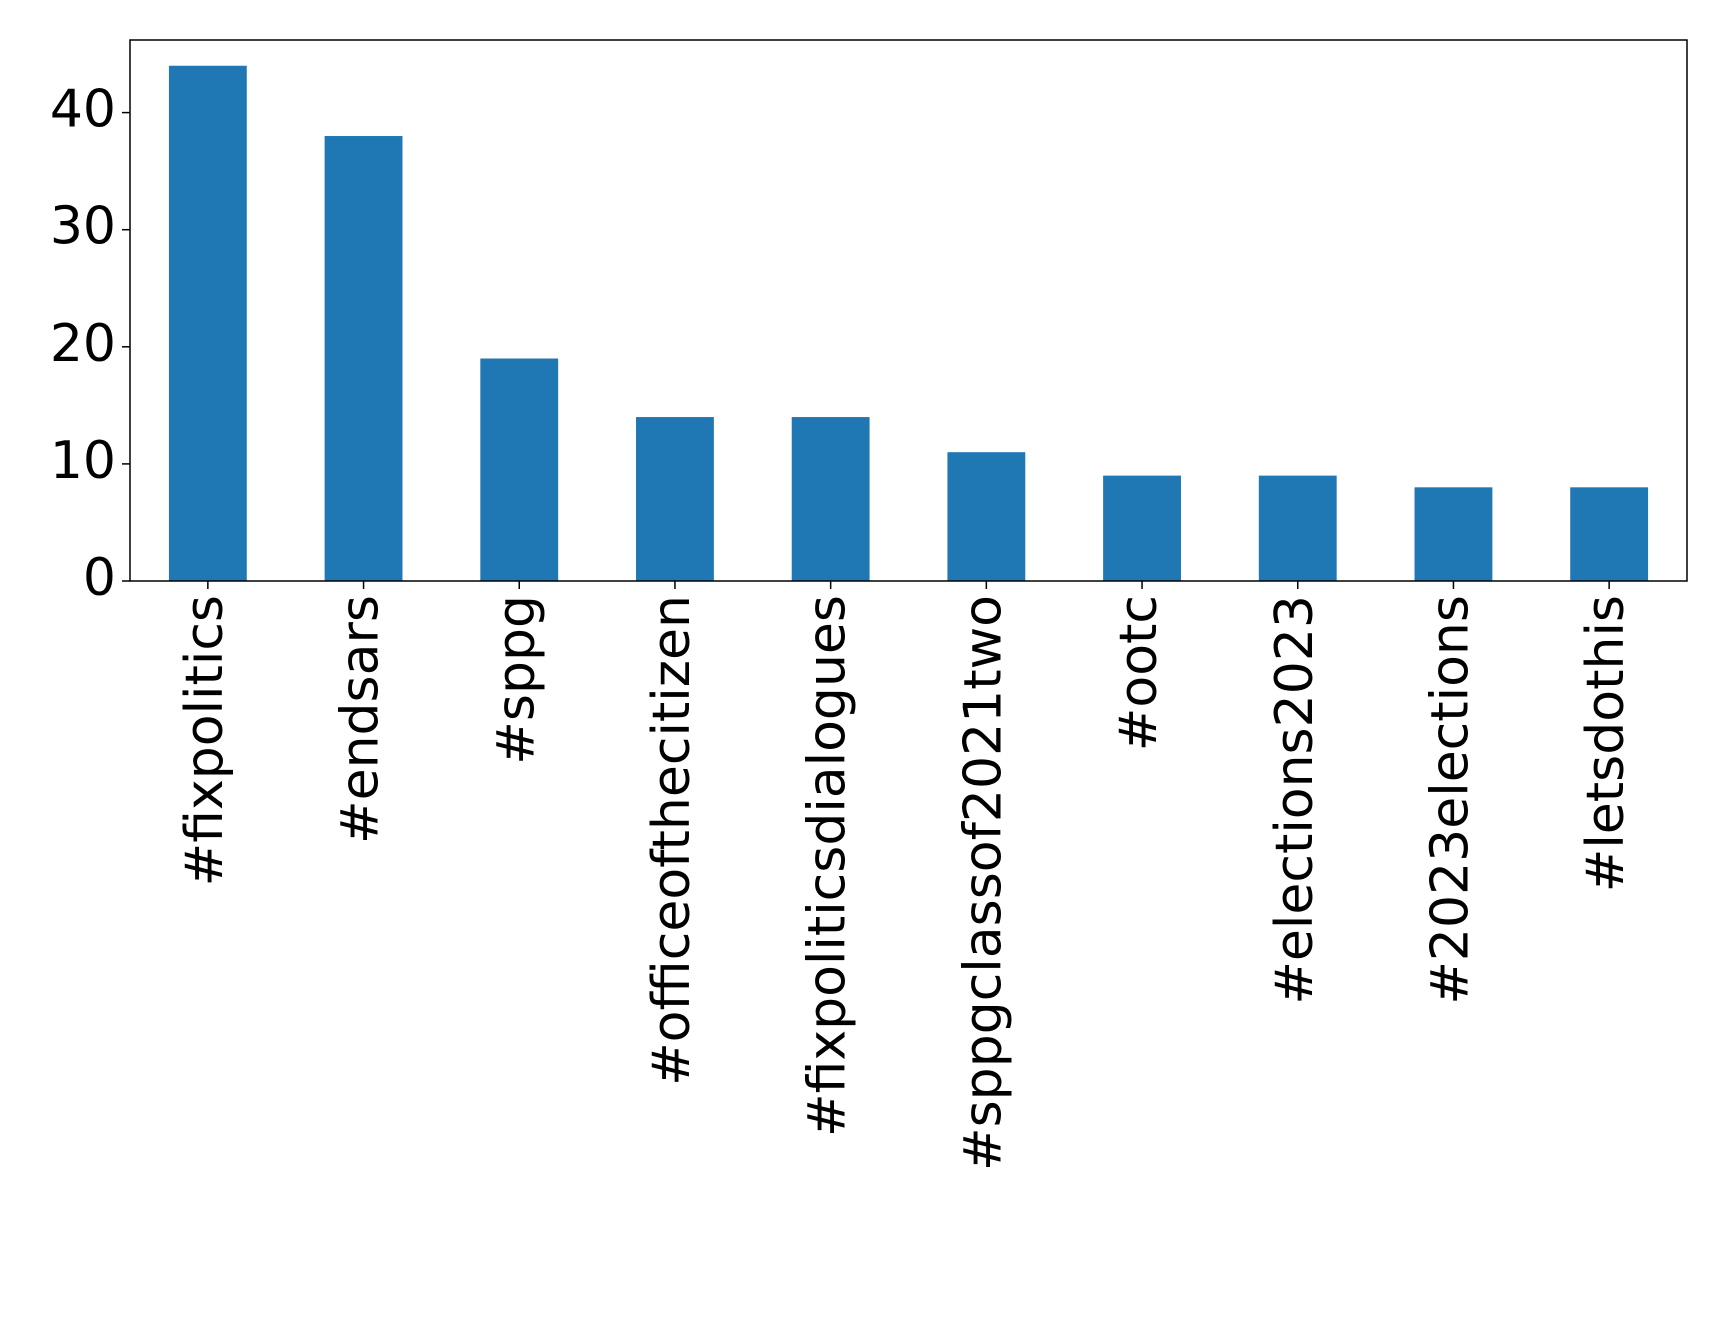 The width and height of the screenshot is (1719, 1320). Describe the element at coordinates (205, 740) in the screenshot. I see `x-tick-label: #fixpolitics` at that location.